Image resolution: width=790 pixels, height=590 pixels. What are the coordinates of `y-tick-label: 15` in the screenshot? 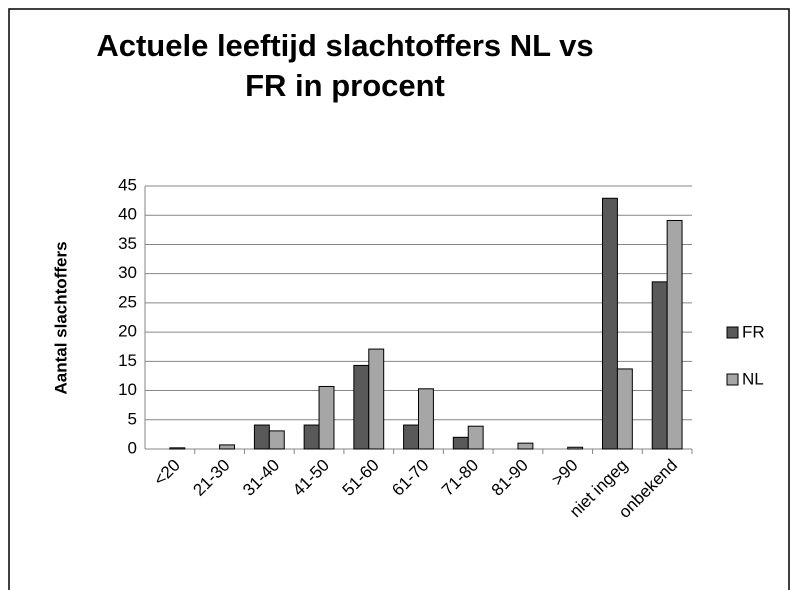 It's located at (127, 360).